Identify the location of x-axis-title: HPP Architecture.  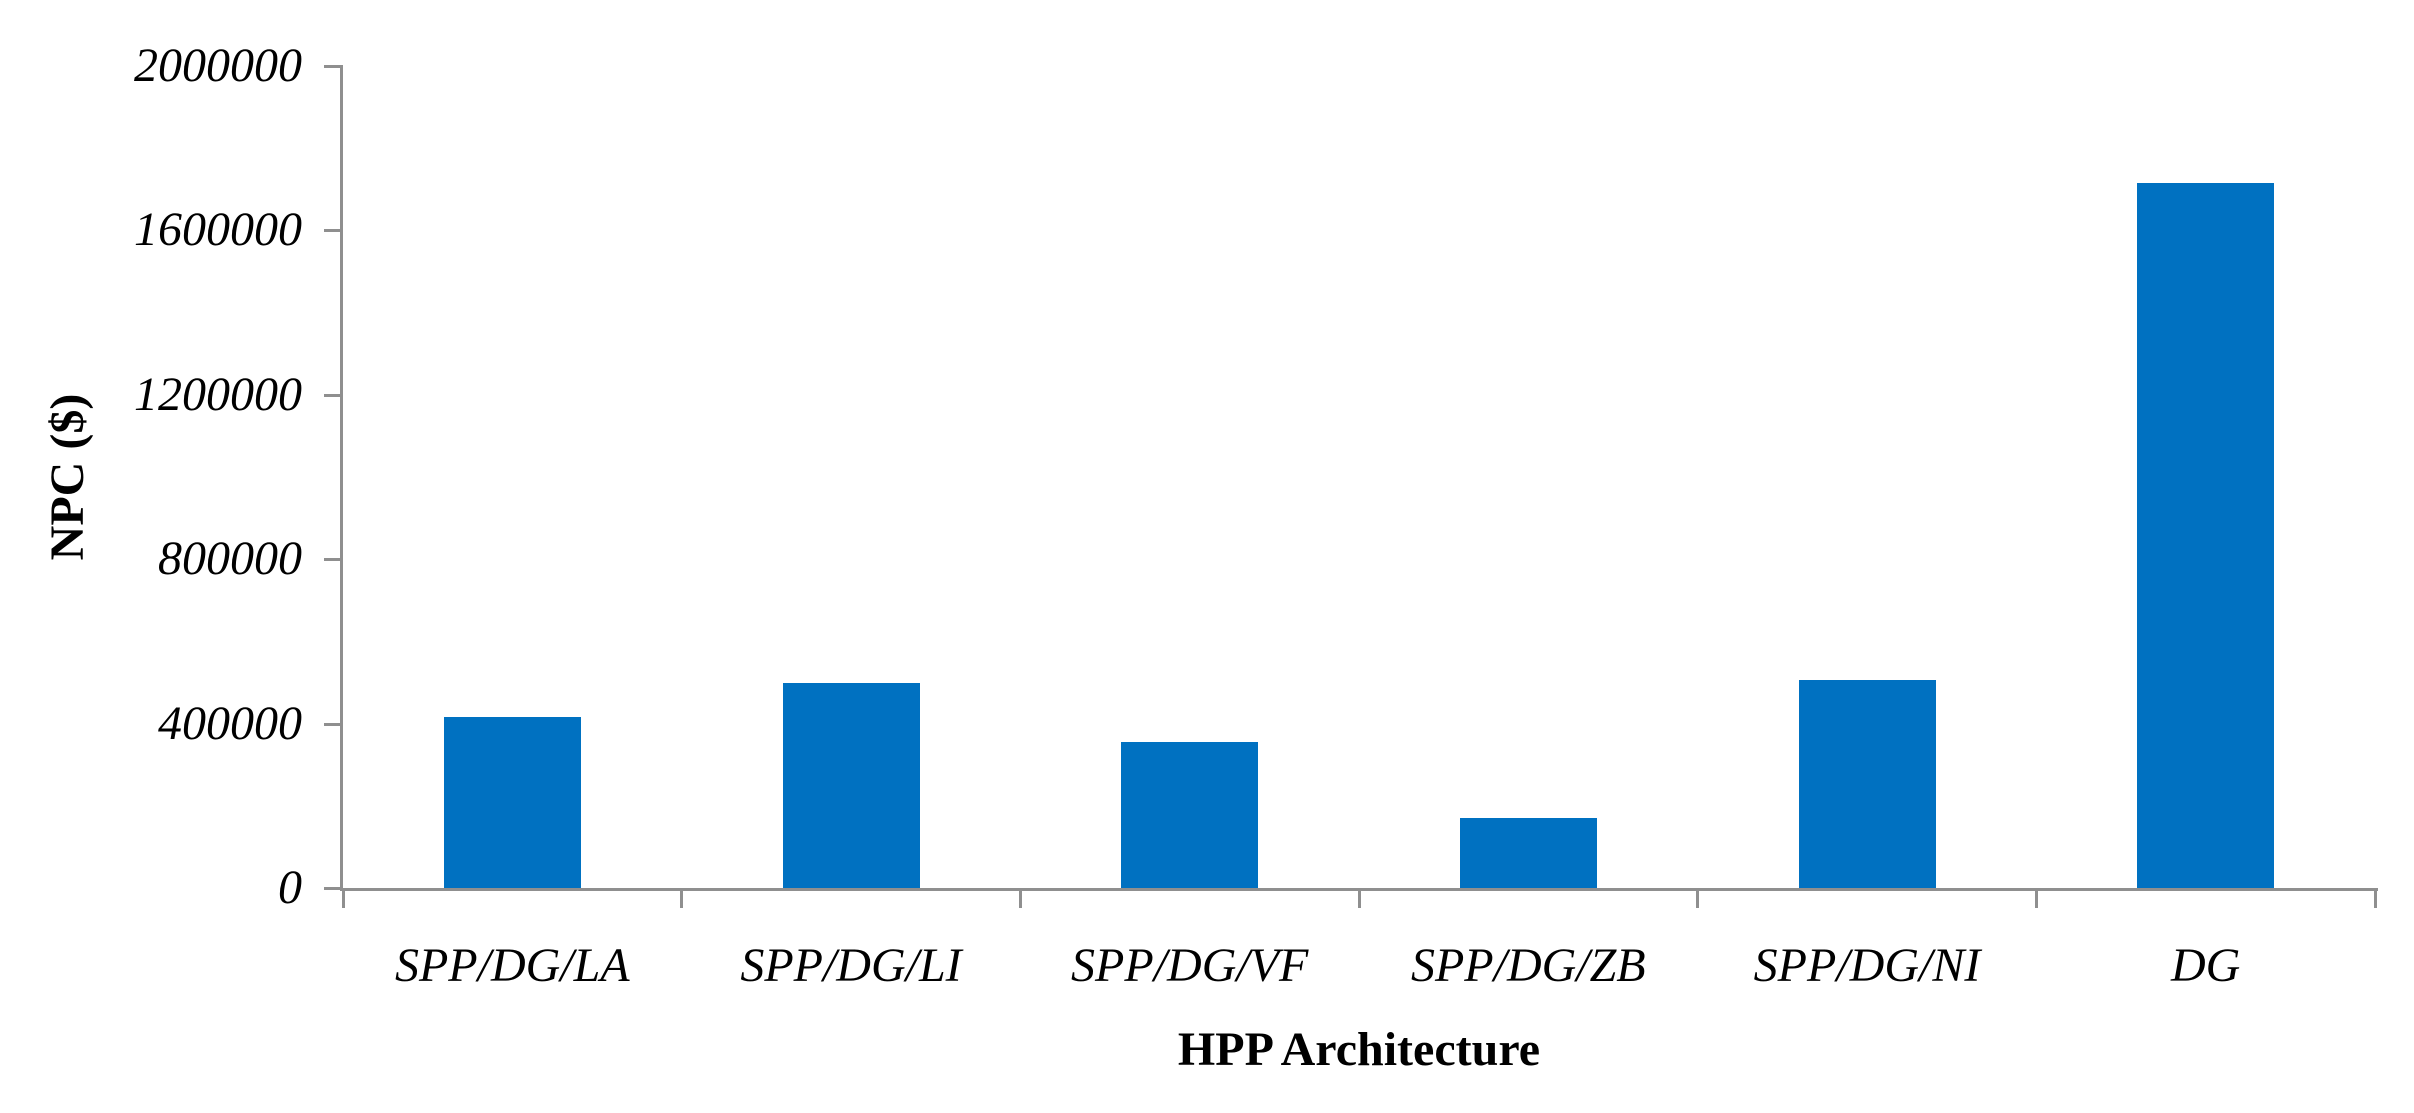
(1359, 1049).